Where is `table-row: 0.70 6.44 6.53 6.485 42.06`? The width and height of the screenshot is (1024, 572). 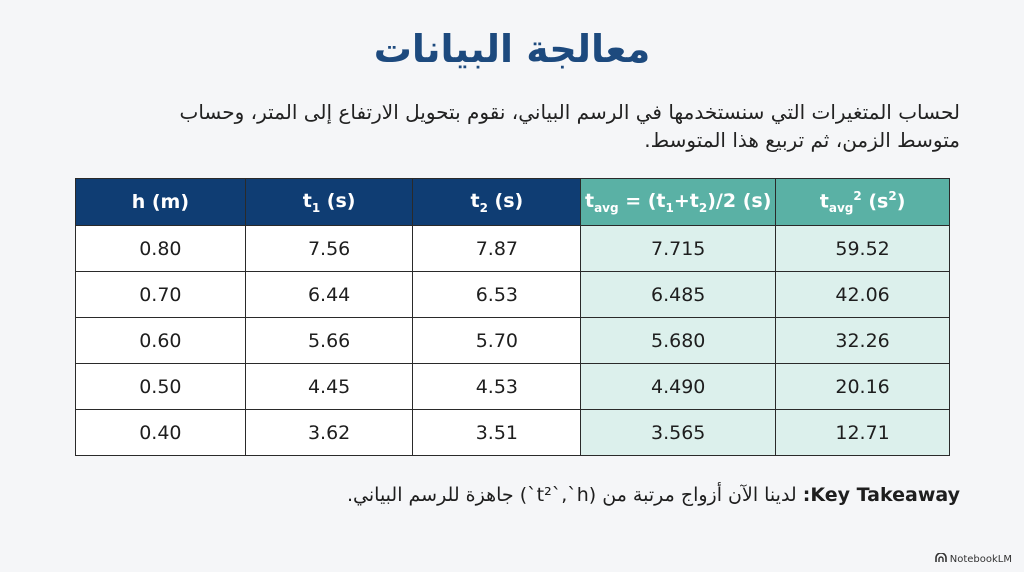
table-row: 0.70 6.44 6.53 6.485 42.06 is located at coordinates (512, 294).